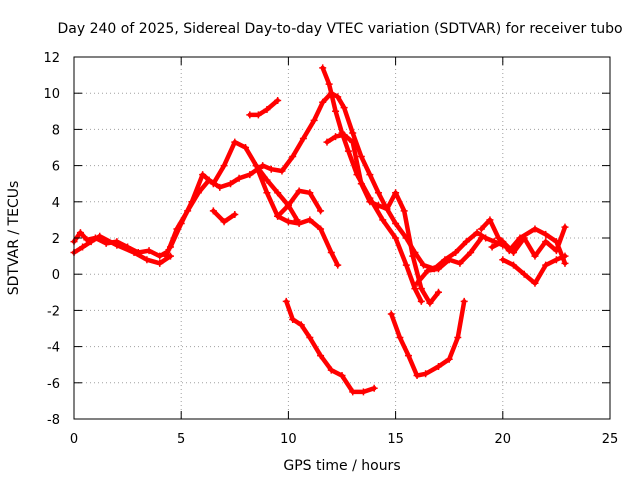 This screenshot has width=640, height=480. What do you see at coordinates (503, 439) in the screenshot?
I see `x-tick-label: 20` at bounding box center [503, 439].